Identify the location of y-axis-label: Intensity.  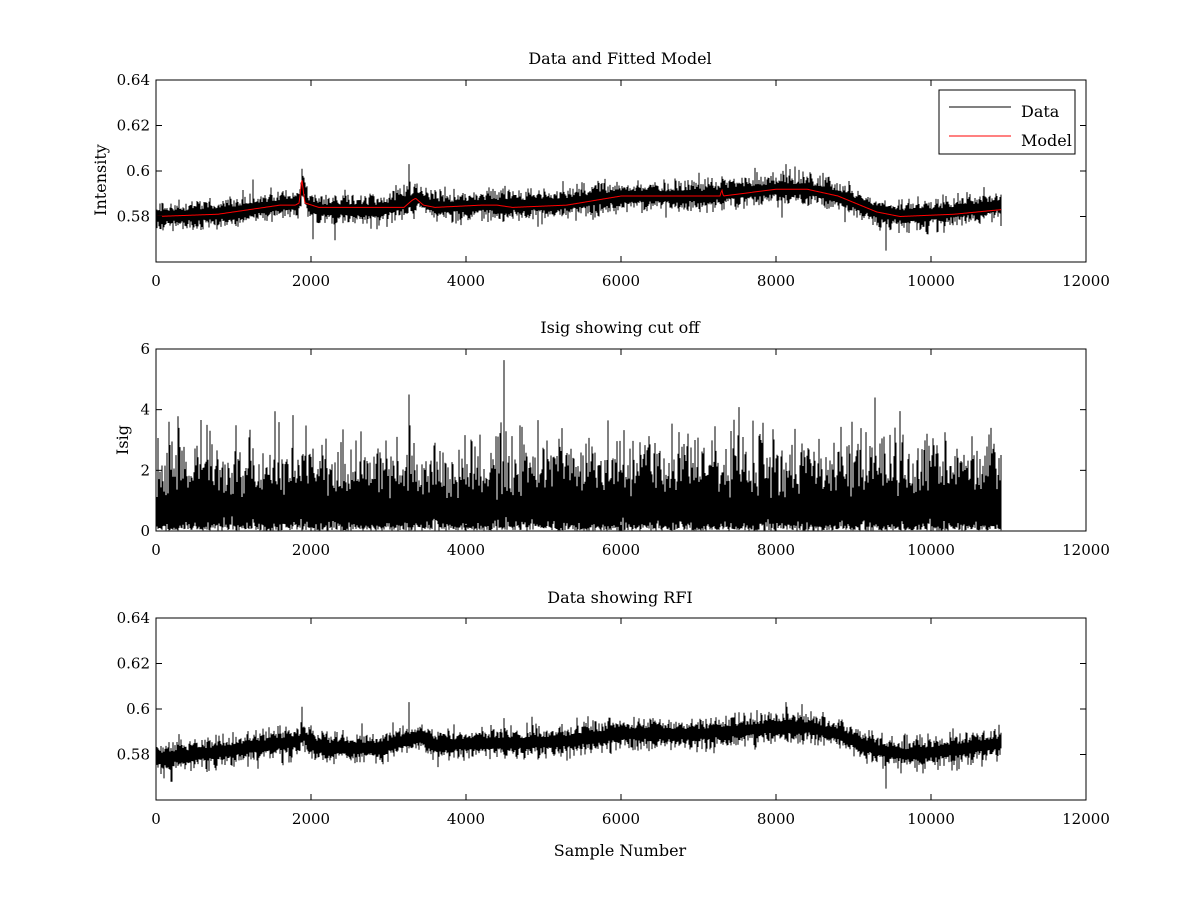
(100, 180).